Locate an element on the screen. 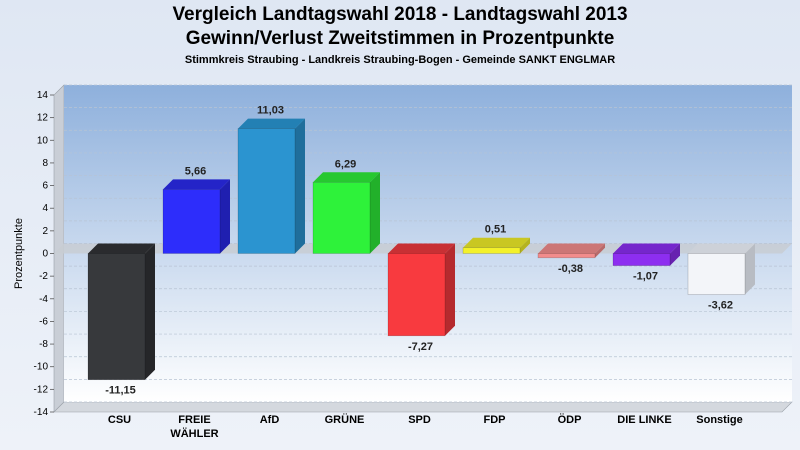  x-tick-label: GRÜNE is located at coordinates (345, 419).